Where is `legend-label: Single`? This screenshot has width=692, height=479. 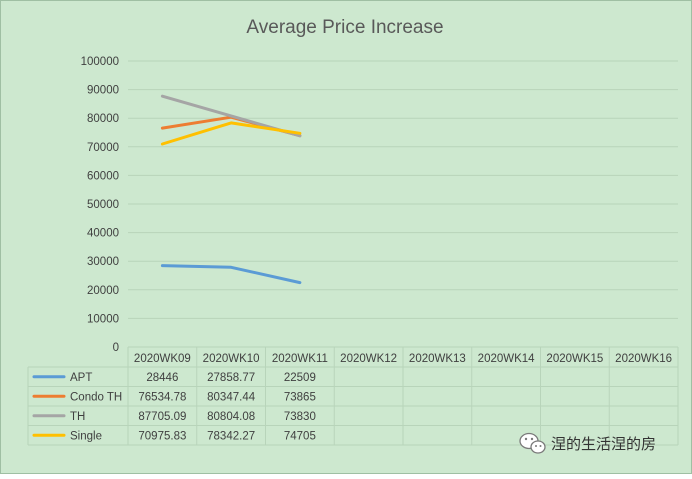 legend-label: Single is located at coordinates (86, 436).